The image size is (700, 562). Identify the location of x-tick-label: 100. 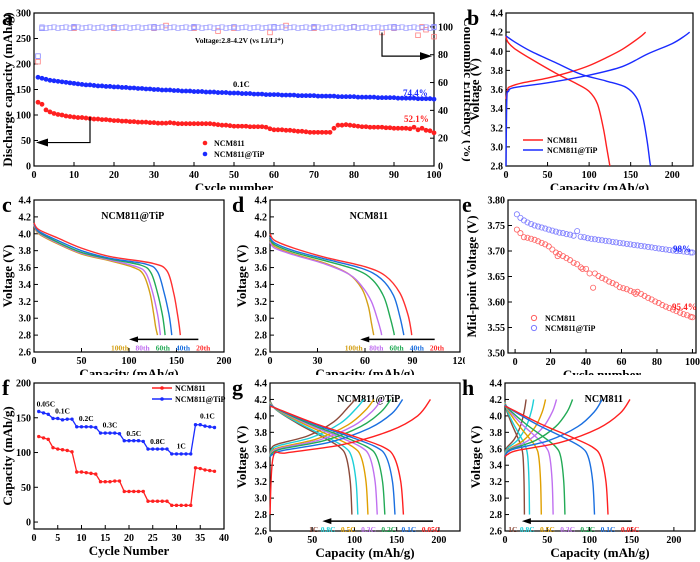
(354, 540).